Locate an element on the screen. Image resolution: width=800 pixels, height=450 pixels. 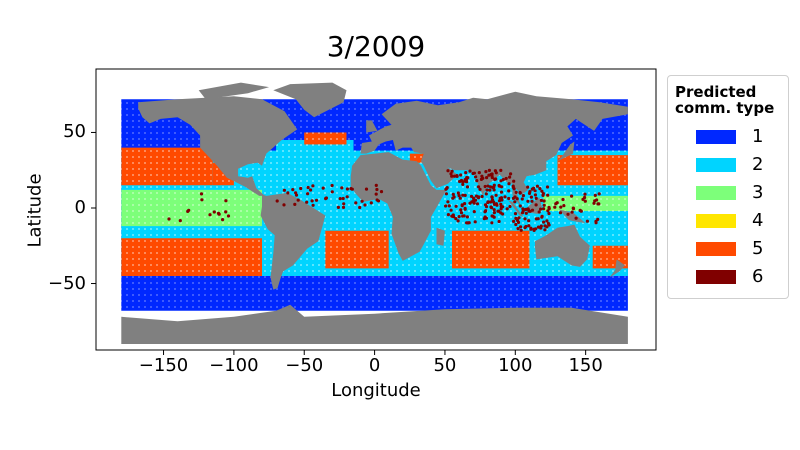
legend-label: 6 is located at coordinates (758, 276).